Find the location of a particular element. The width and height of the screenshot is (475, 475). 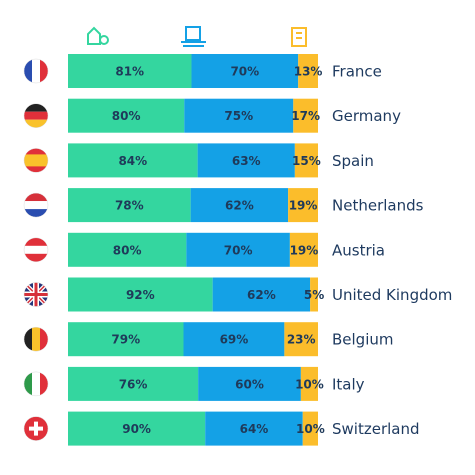

value-label: 84% is located at coordinates (132, 161).